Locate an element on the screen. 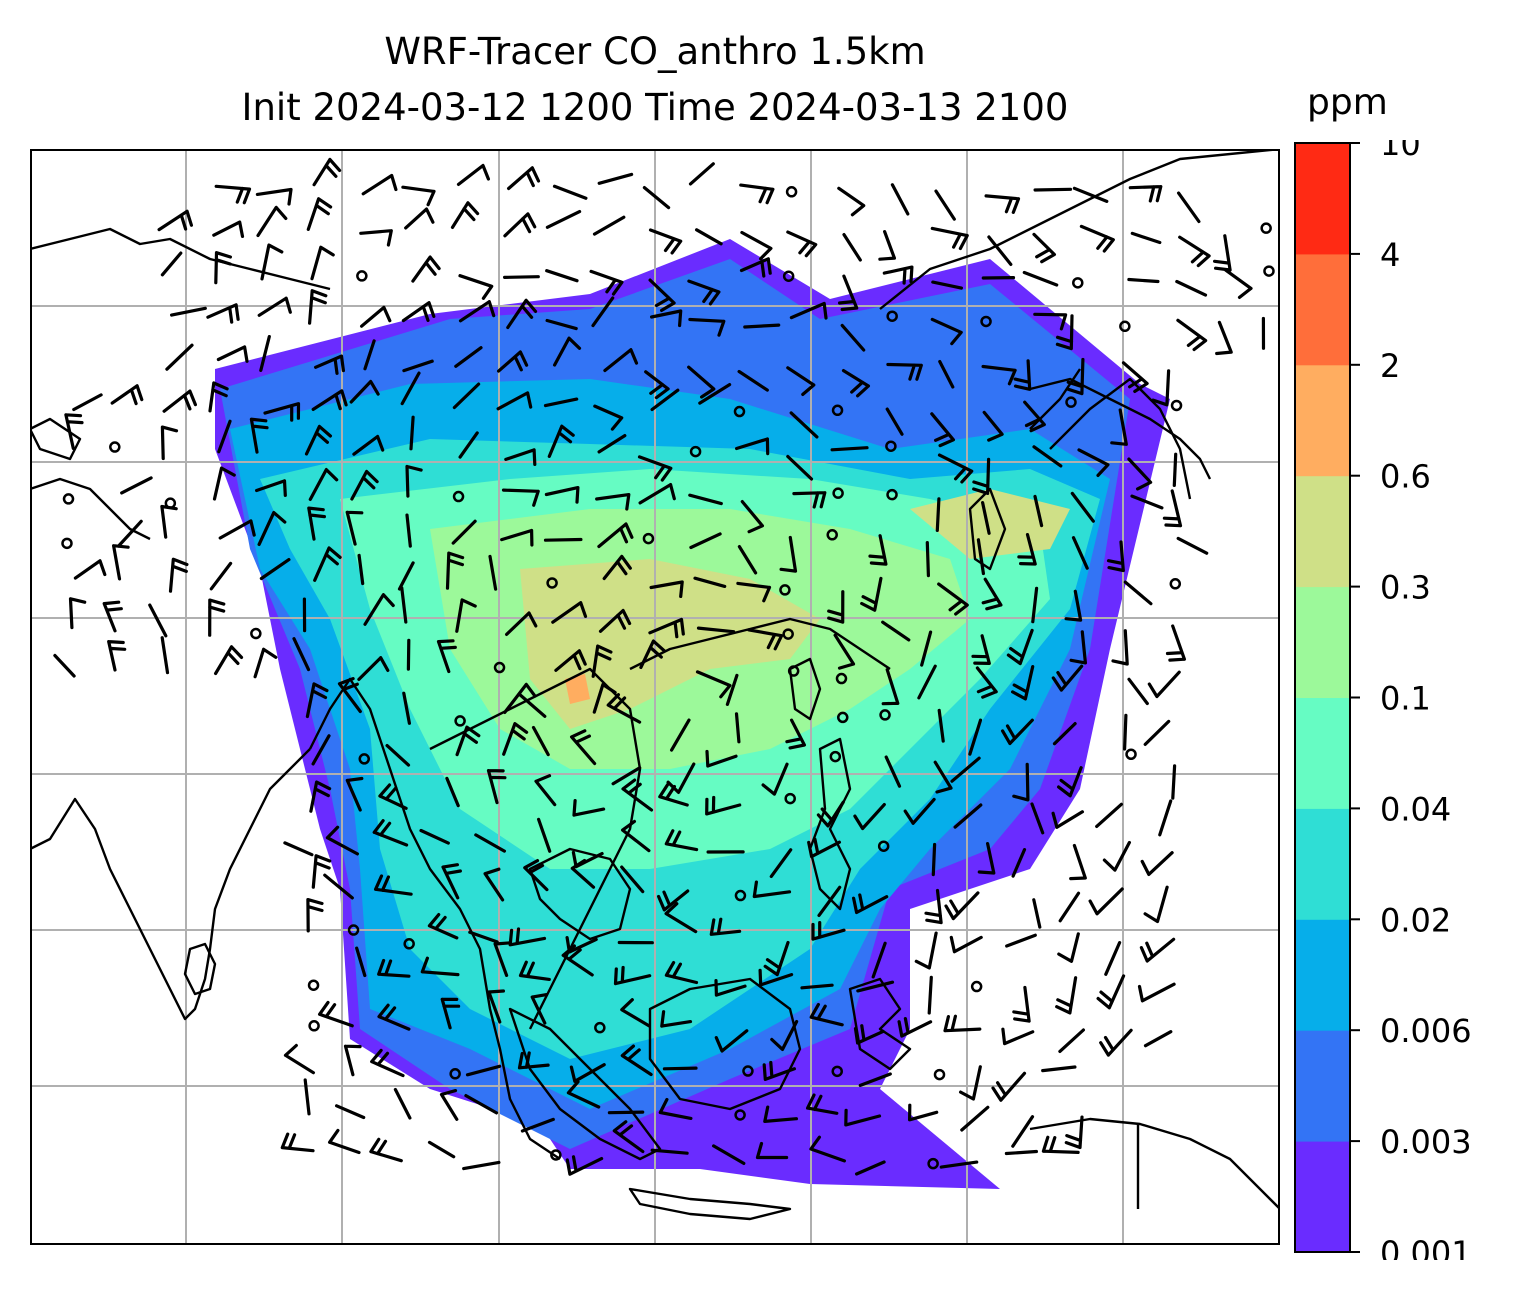 The width and height of the screenshot is (1528, 1306). colorbar: 0.001 0.003 0.006 0.02 0.04 0.1 0.3 0.6 2 4 10 is located at coordinates (1383, 700).